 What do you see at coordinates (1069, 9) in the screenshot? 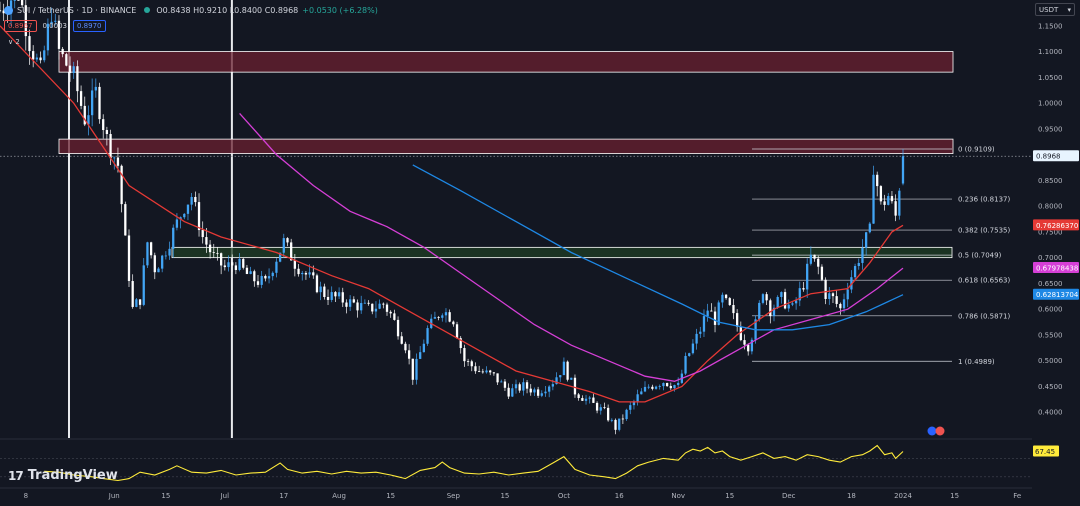
I see `chevron-down-icon: ▾` at bounding box center [1069, 9].